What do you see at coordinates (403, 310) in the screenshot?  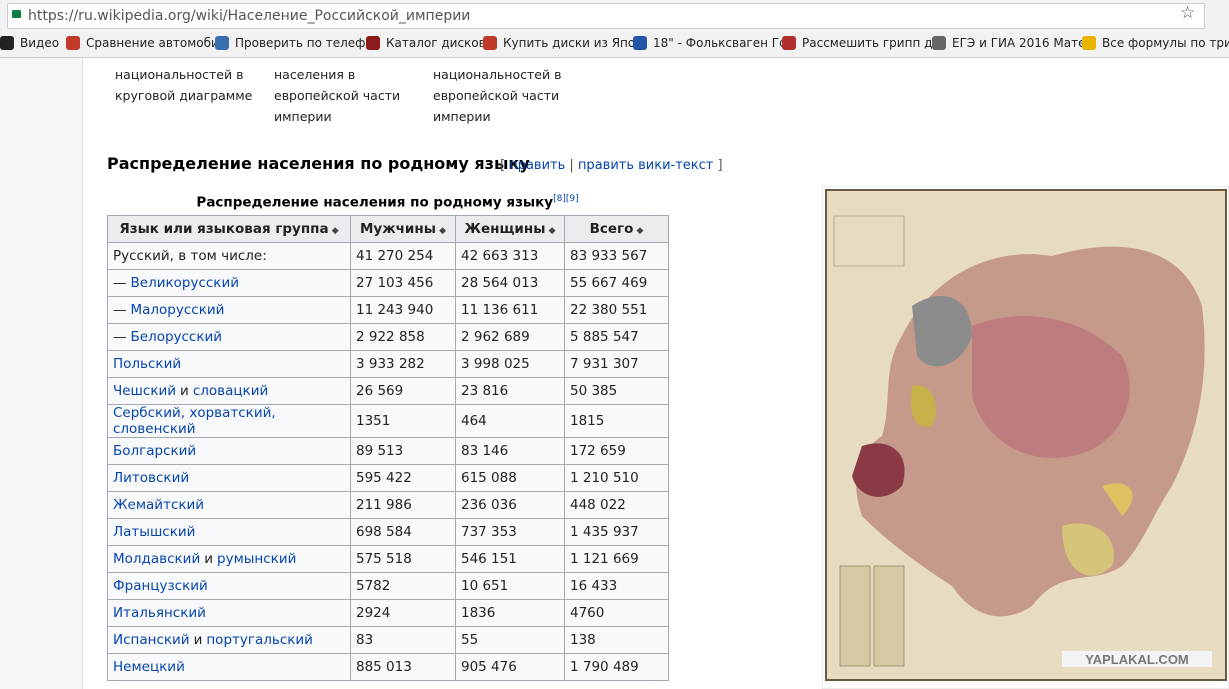 I see `men-cell: 11 243 940` at bounding box center [403, 310].